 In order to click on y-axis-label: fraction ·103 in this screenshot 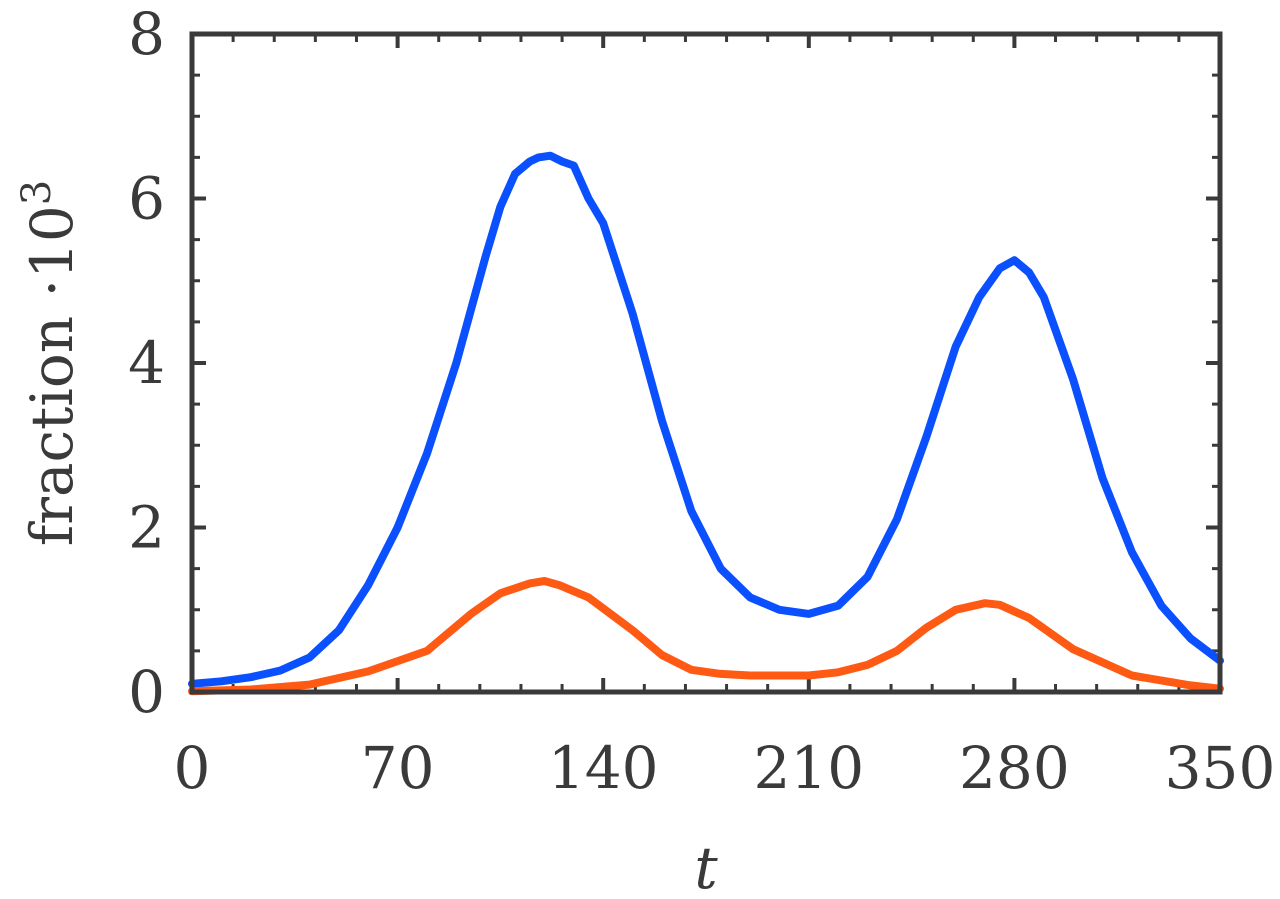, I will do `click(50, 363)`.